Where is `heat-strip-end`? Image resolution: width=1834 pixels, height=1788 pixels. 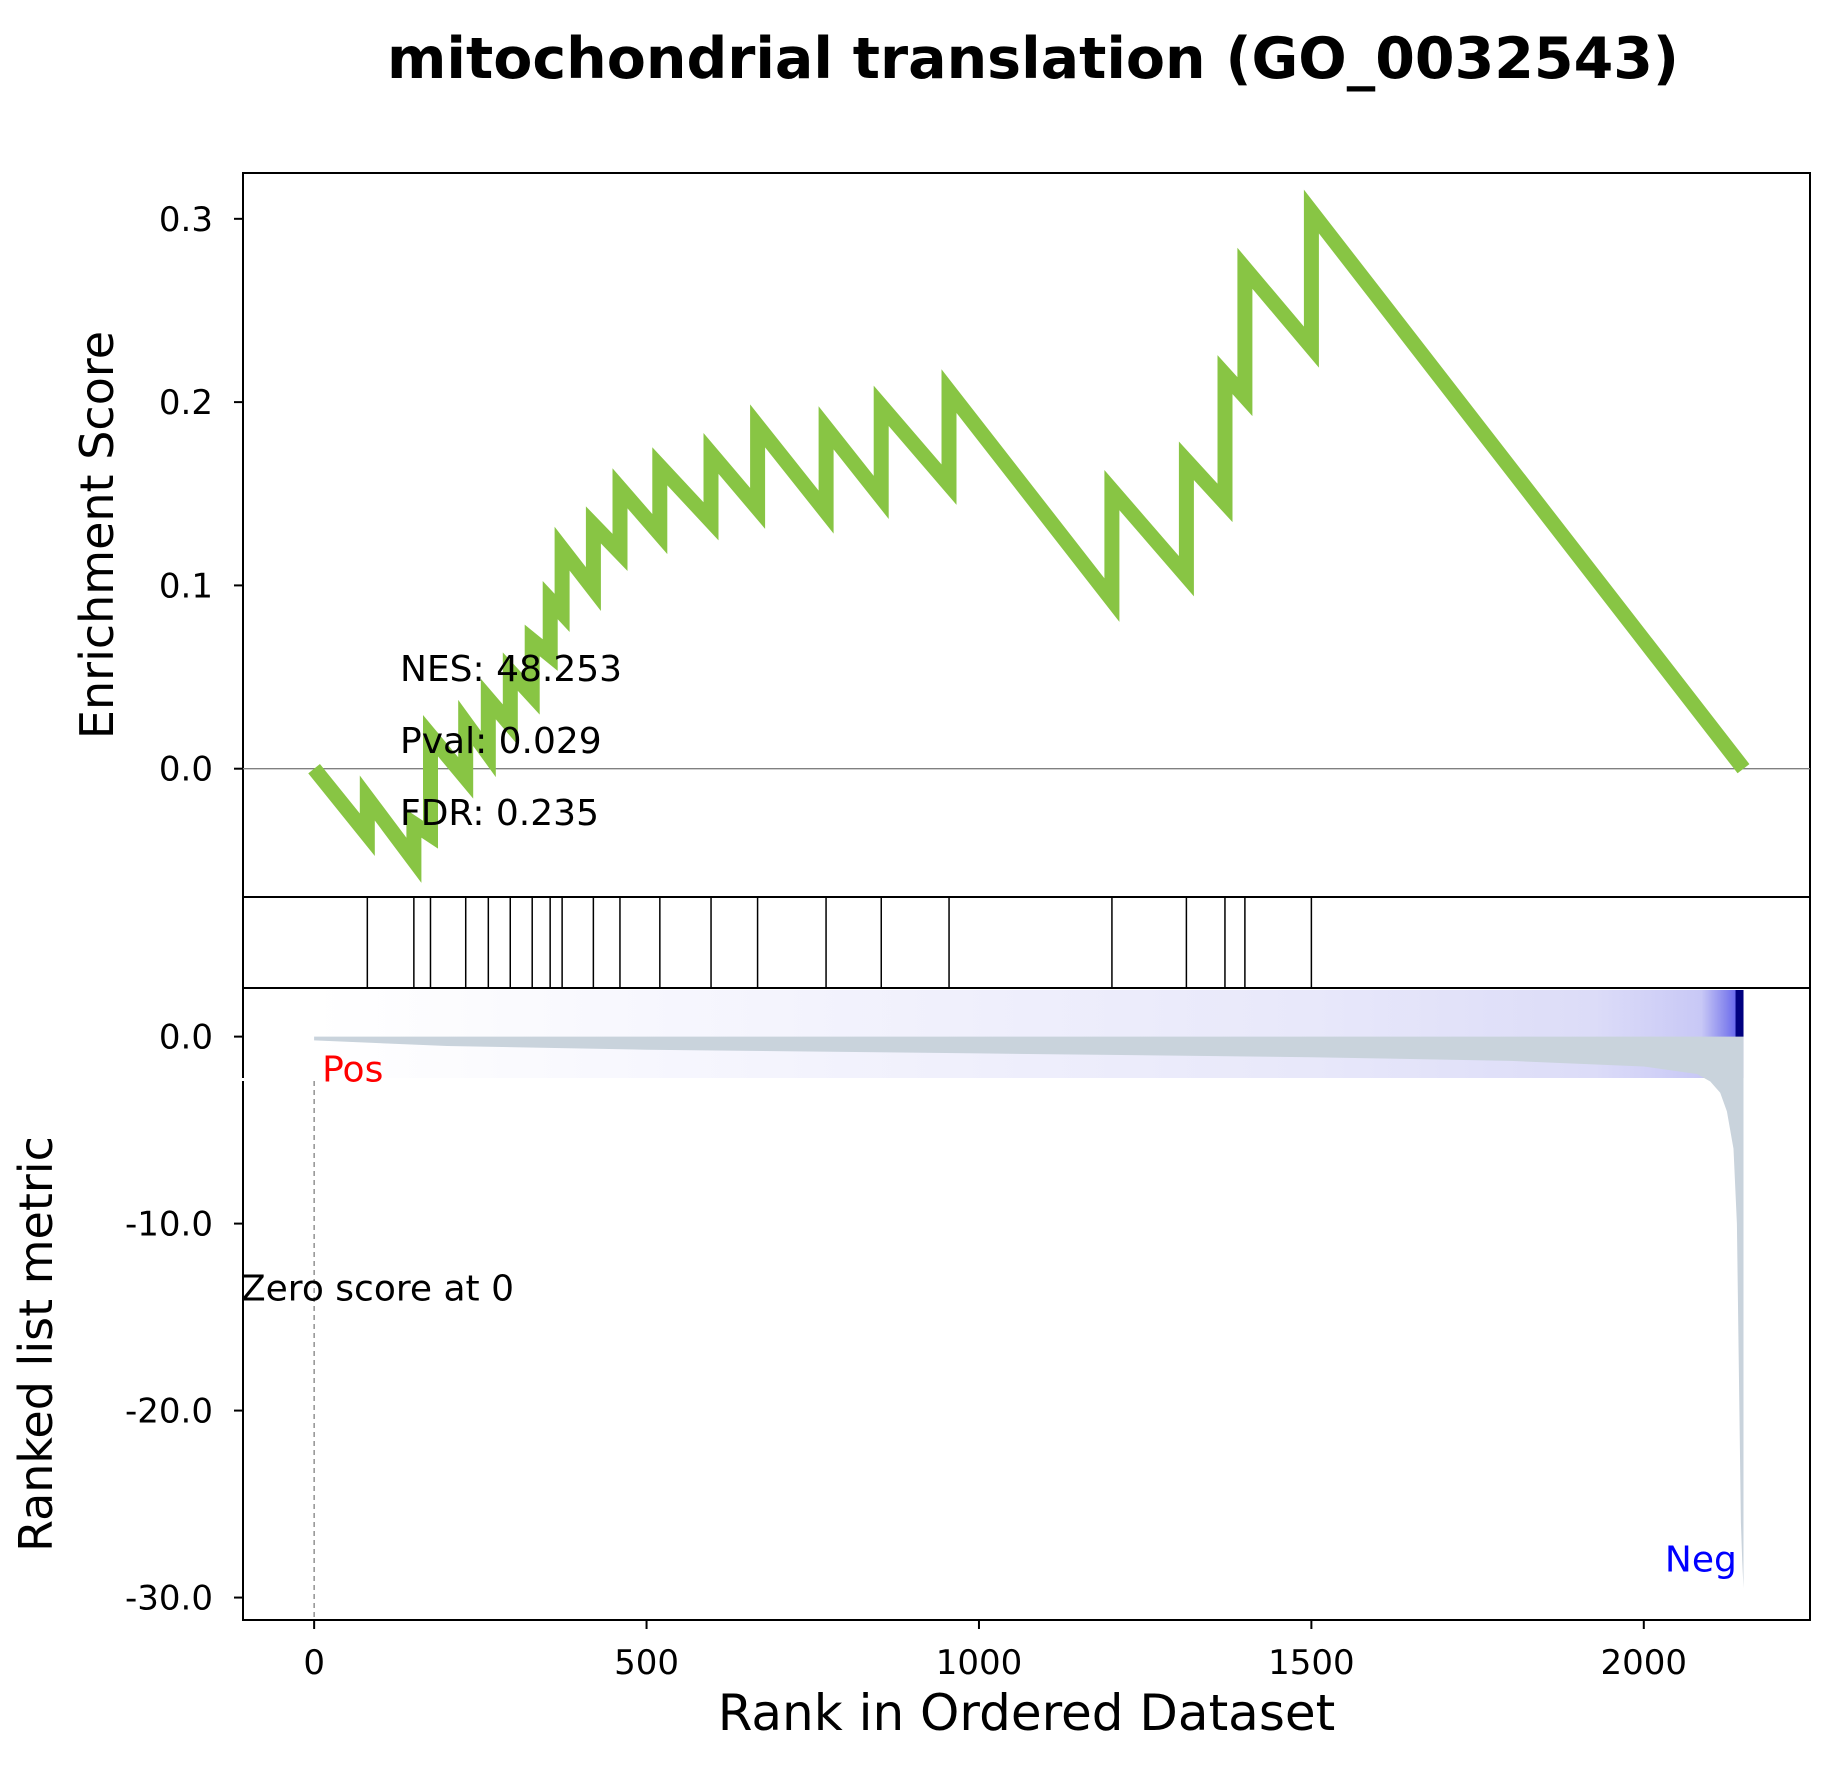
heat-strip-end is located at coordinates (1739, 1034).